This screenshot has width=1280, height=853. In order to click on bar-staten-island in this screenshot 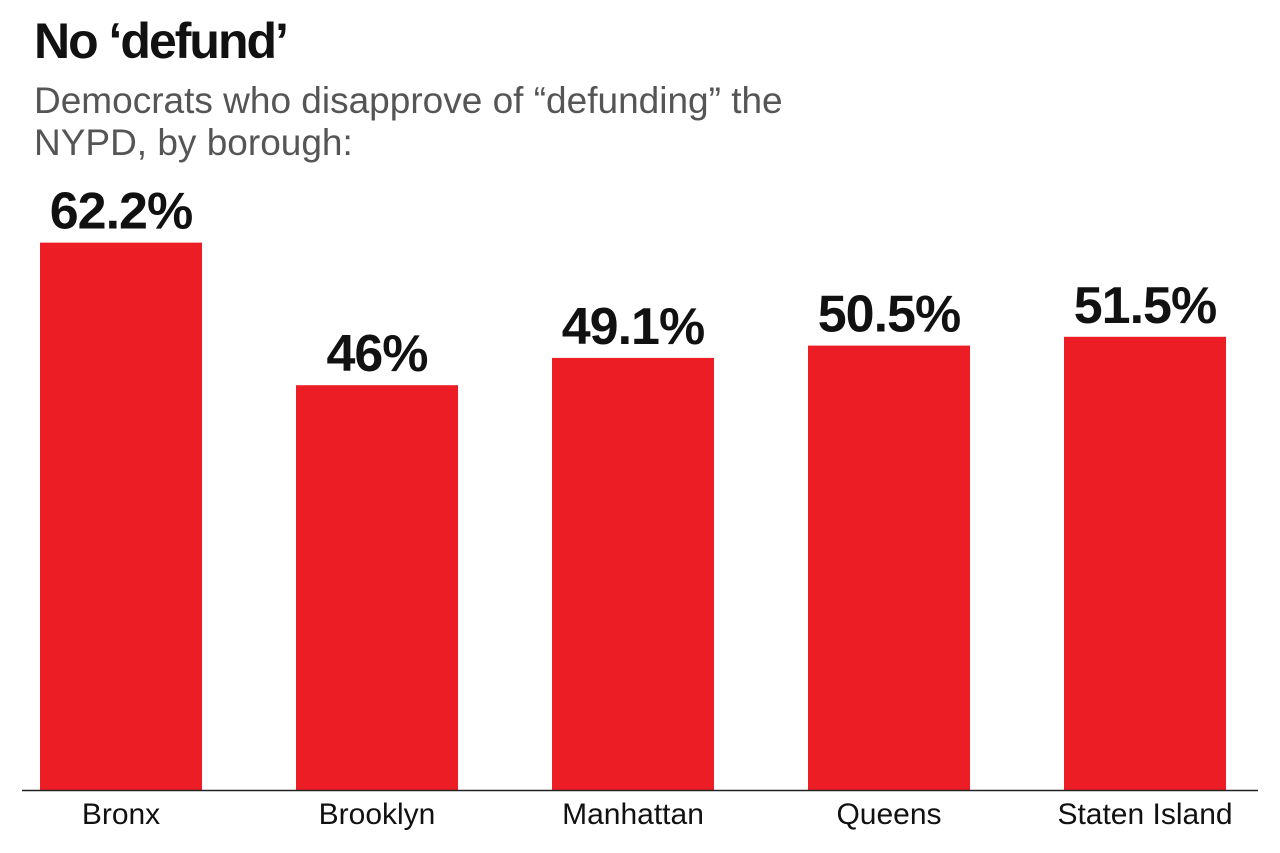, I will do `click(1145, 563)`.